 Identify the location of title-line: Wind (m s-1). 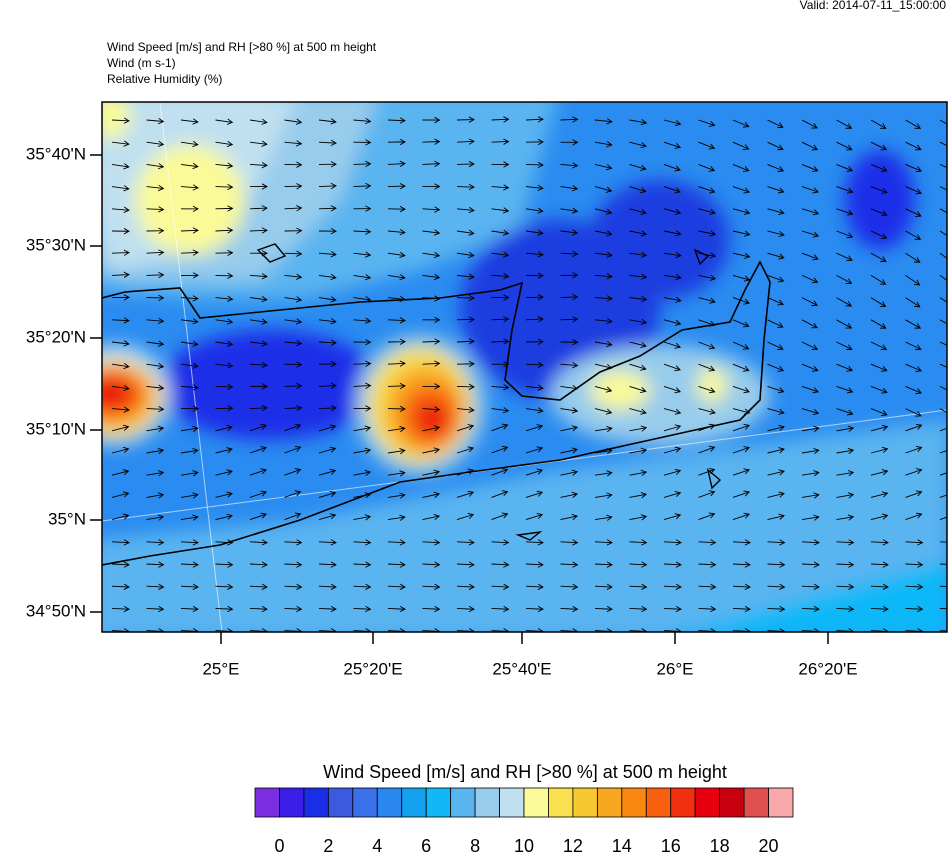
(141, 63).